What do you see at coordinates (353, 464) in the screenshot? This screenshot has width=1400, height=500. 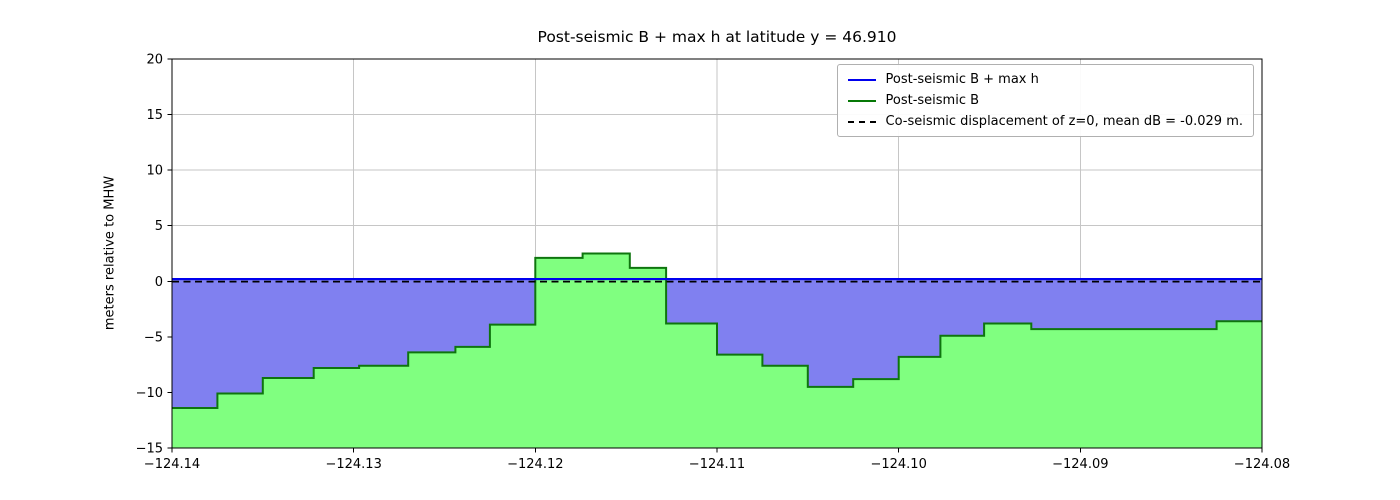 I see `svg-text: −124.13` at bounding box center [353, 464].